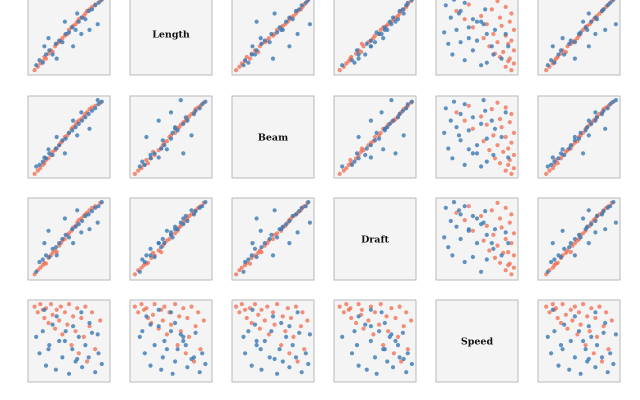  What do you see at coordinates (477, 342) in the screenshot?
I see `variable-label: Speed` at bounding box center [477, 342].